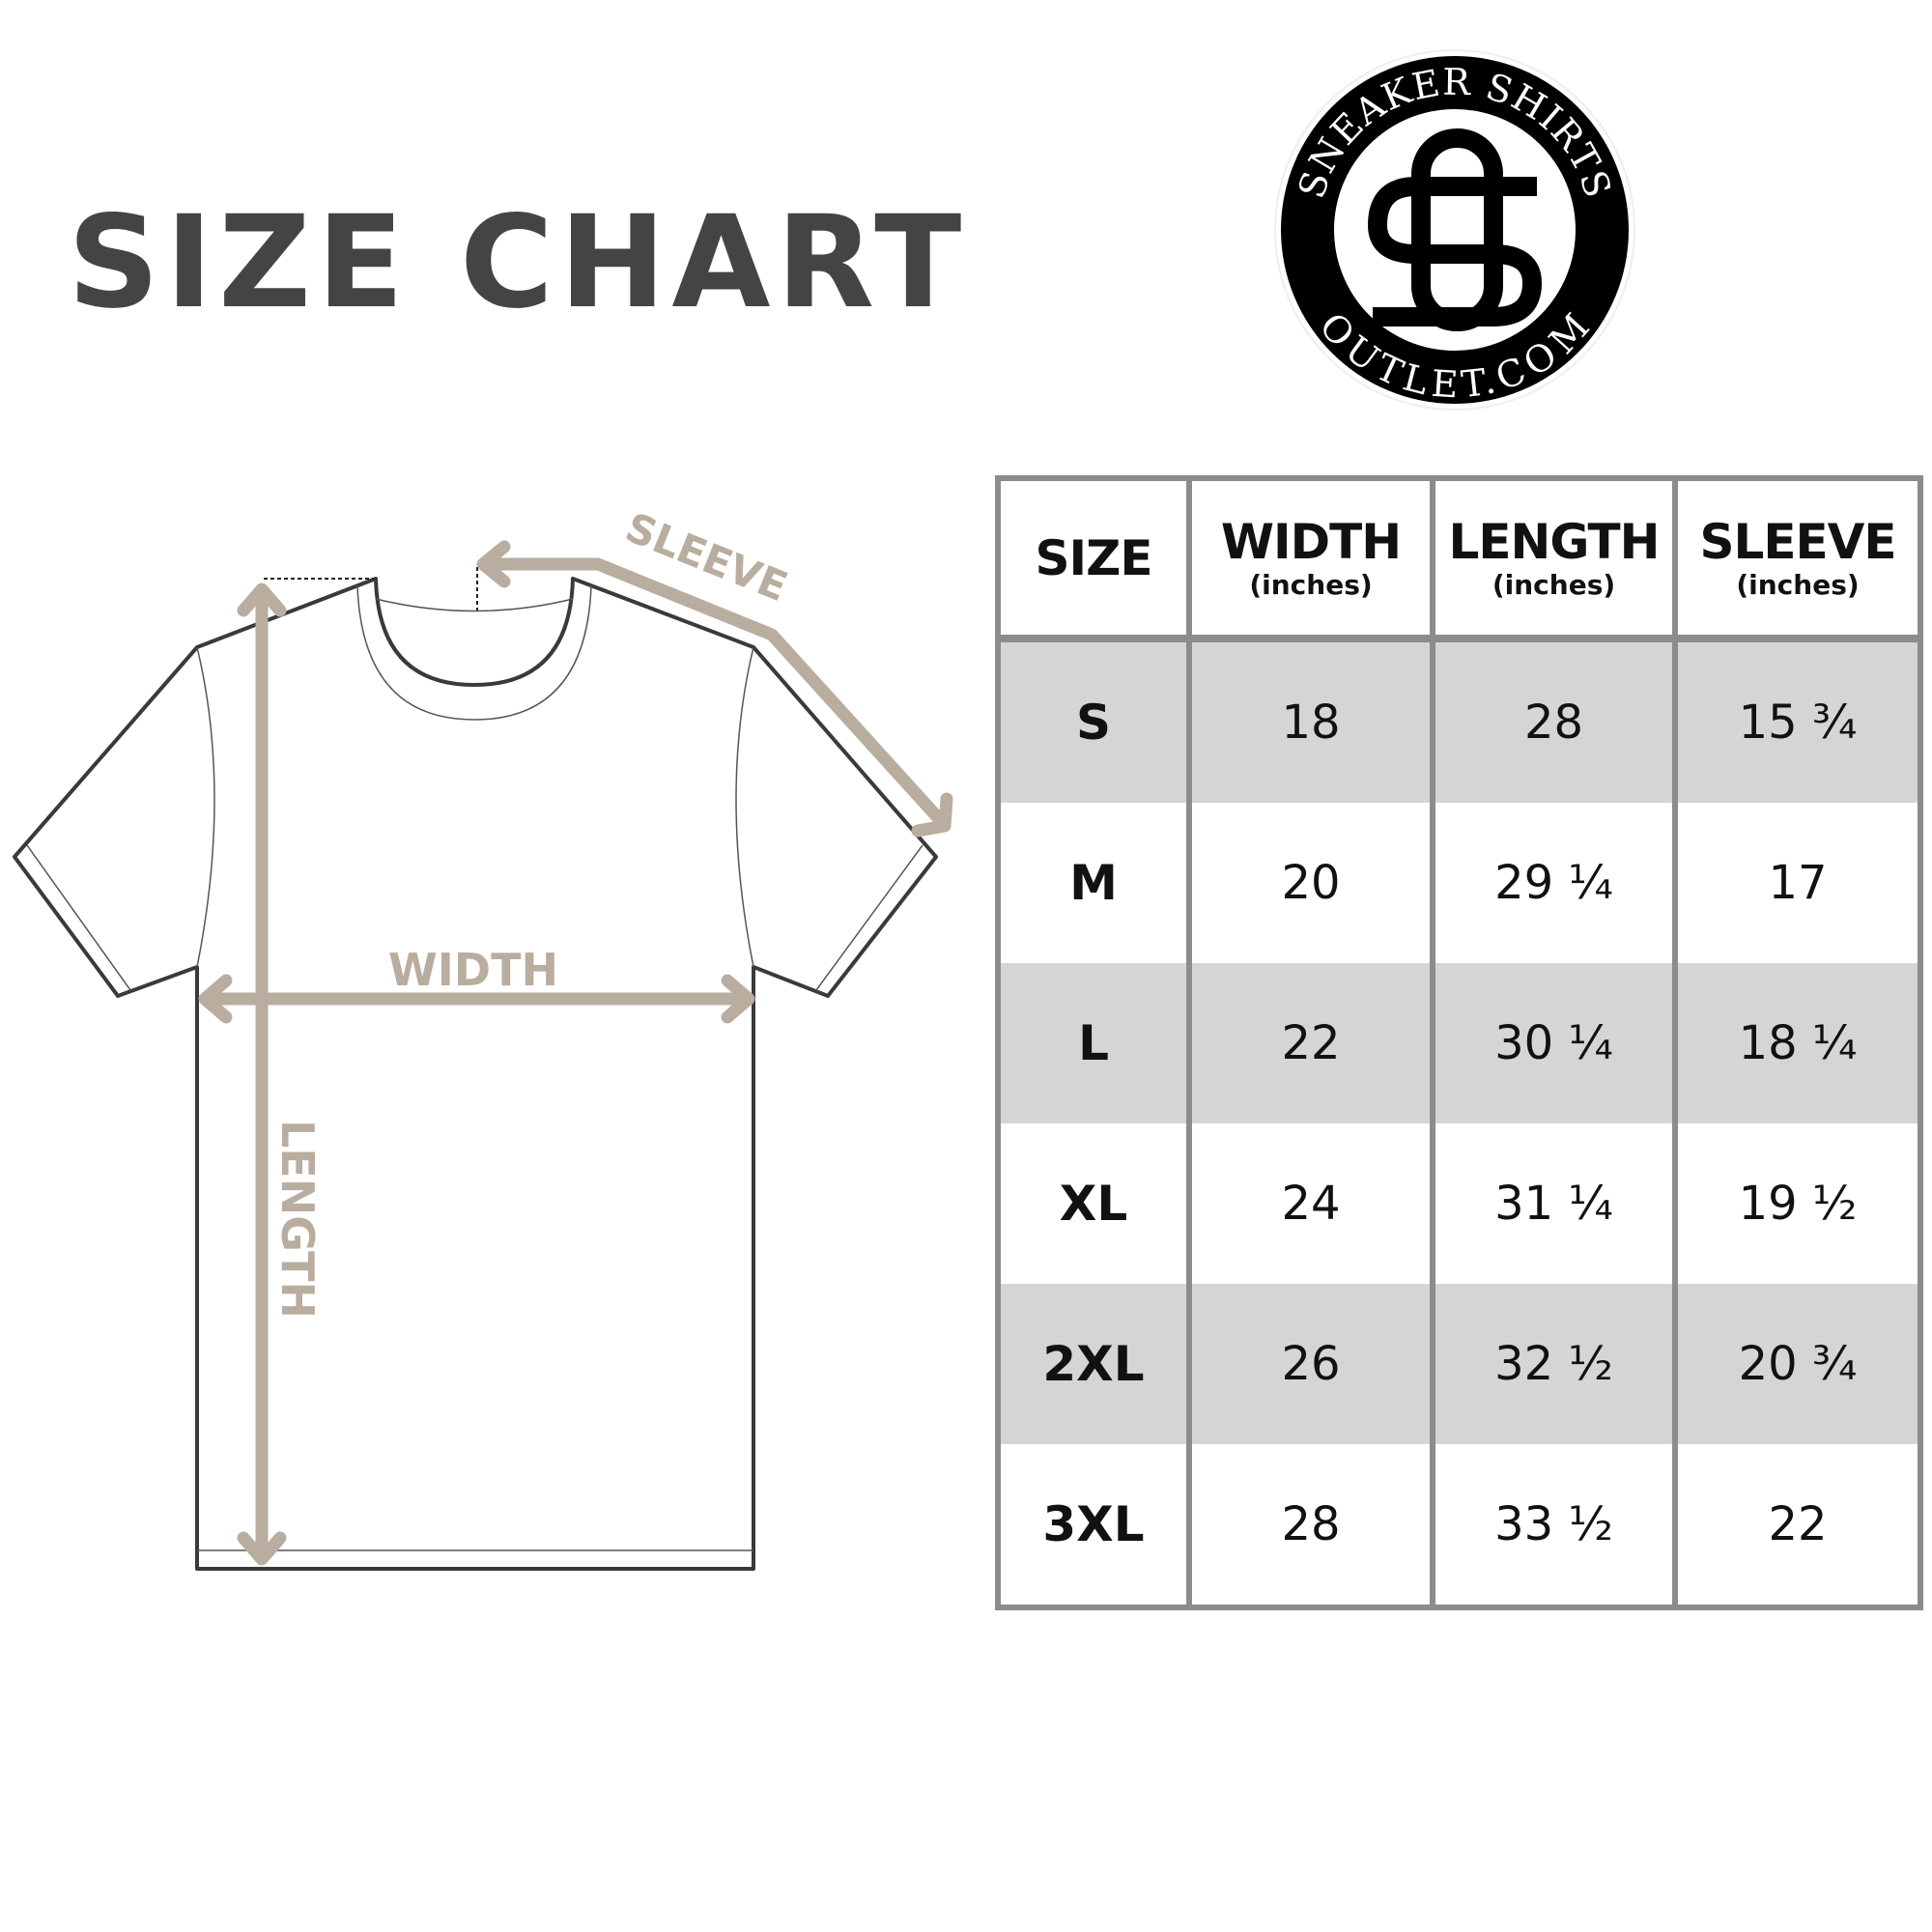 The width and height of the screenshot is (1932, 1932). I want to click on size-label: XL, so click(1093, 1204).